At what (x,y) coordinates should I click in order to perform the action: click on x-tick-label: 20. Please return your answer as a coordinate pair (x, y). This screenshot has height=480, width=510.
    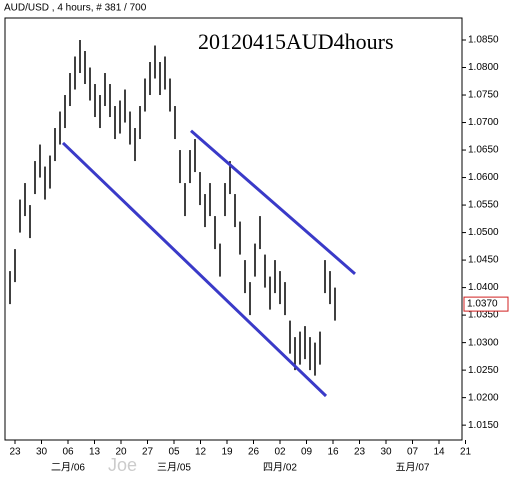
    Looking at the image, I should click on (121, 452).